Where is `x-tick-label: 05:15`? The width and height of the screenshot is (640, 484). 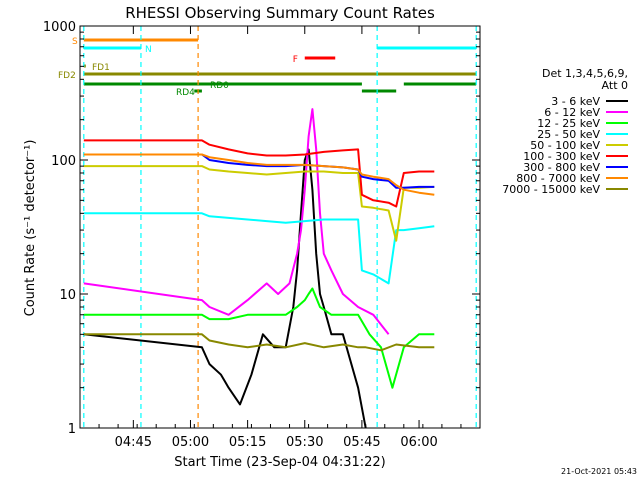 x-tick-label: 05:15 is located at coordinates (247, 442).